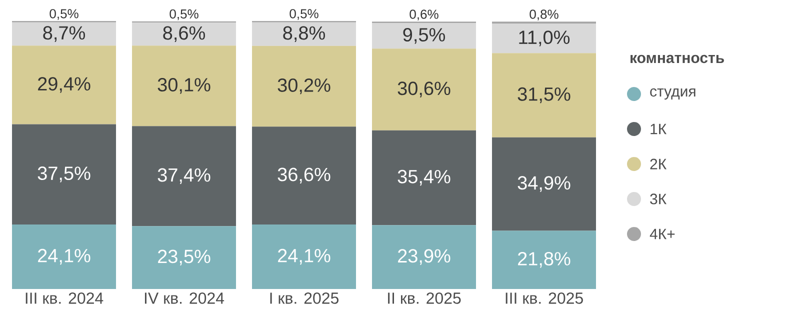  Describe the element at coordinates (677, 59) in the screenshot. I see `legend-title: комнатность` at that location.